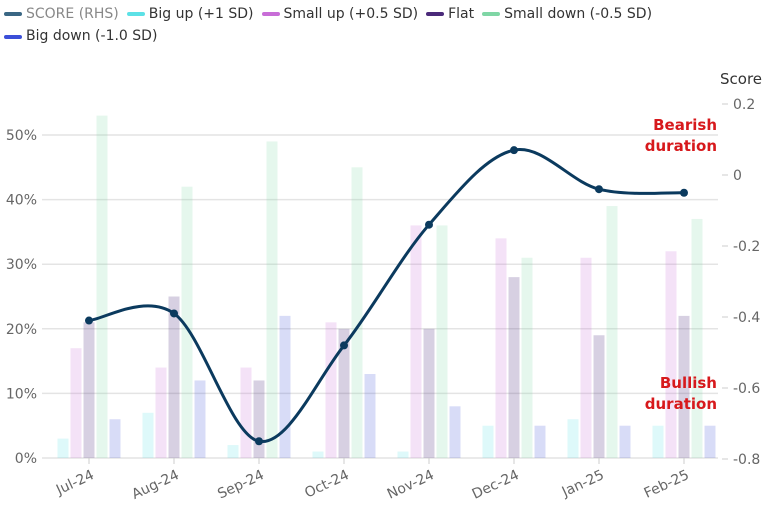 The image size is (770, 505). I want to click on y-tick-label: 10%, so click(21, 394).